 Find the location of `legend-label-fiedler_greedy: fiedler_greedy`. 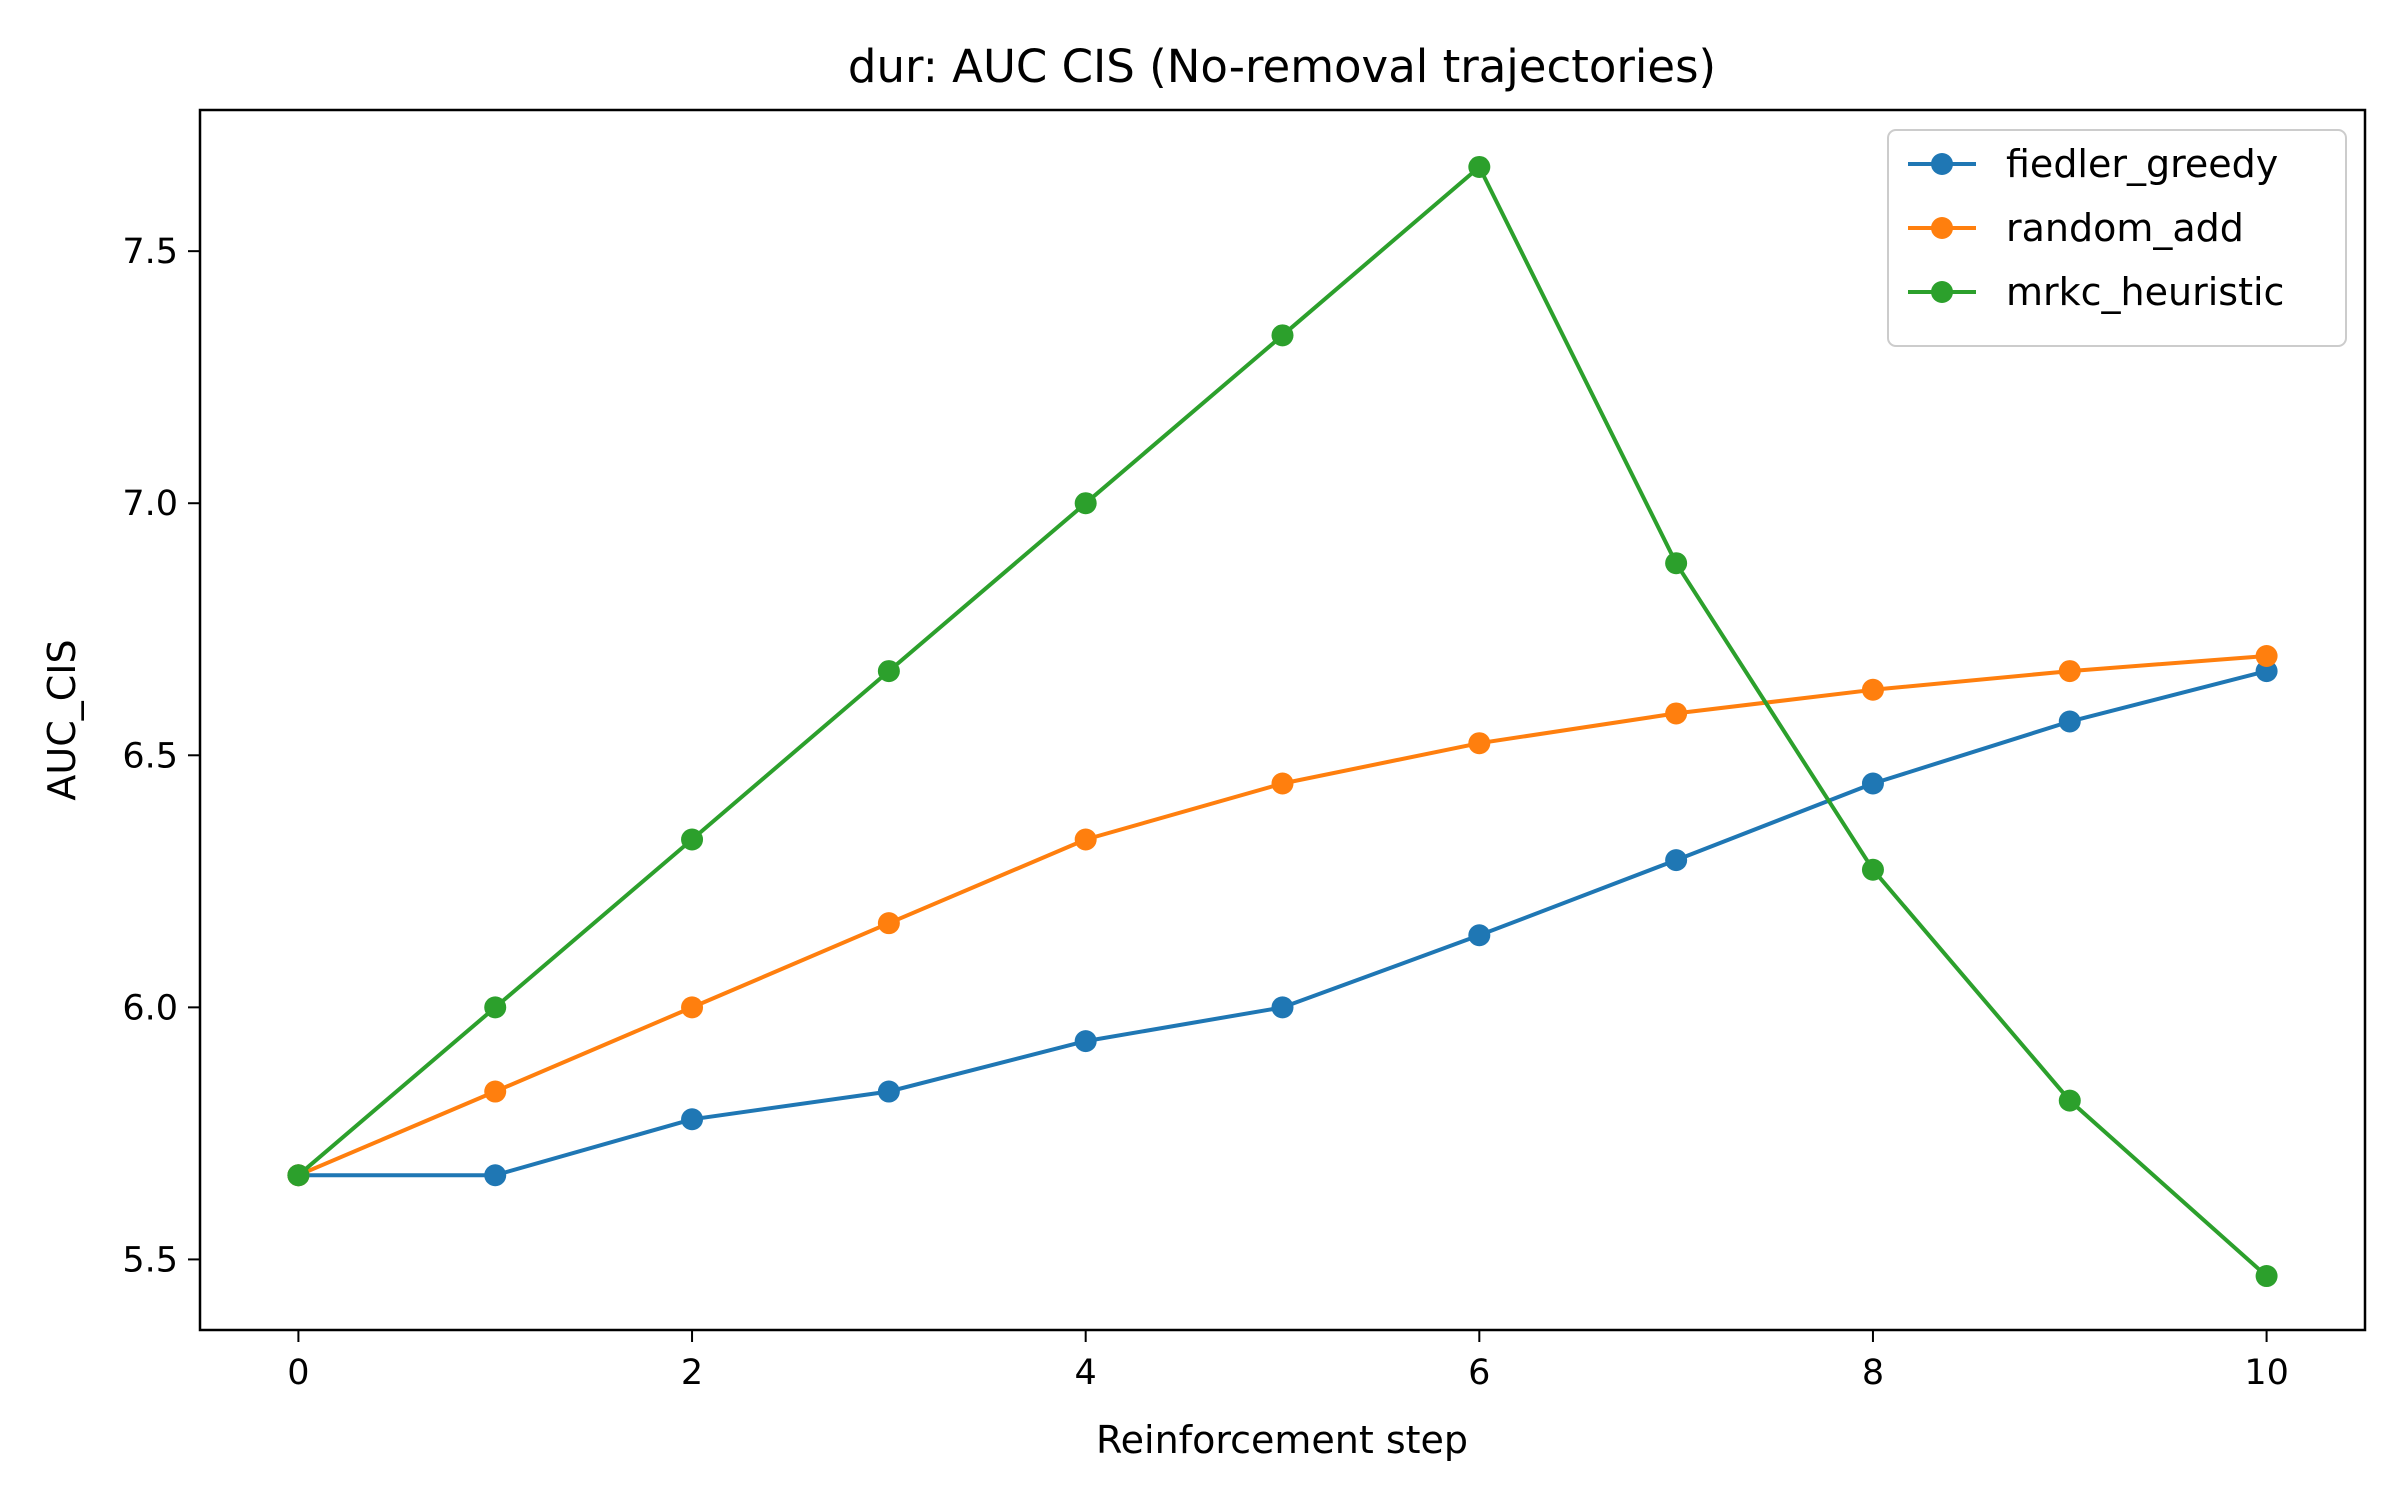

legend-label-fiedler_greedy: fiedler_greedy is located at coordinates (2142, 164).